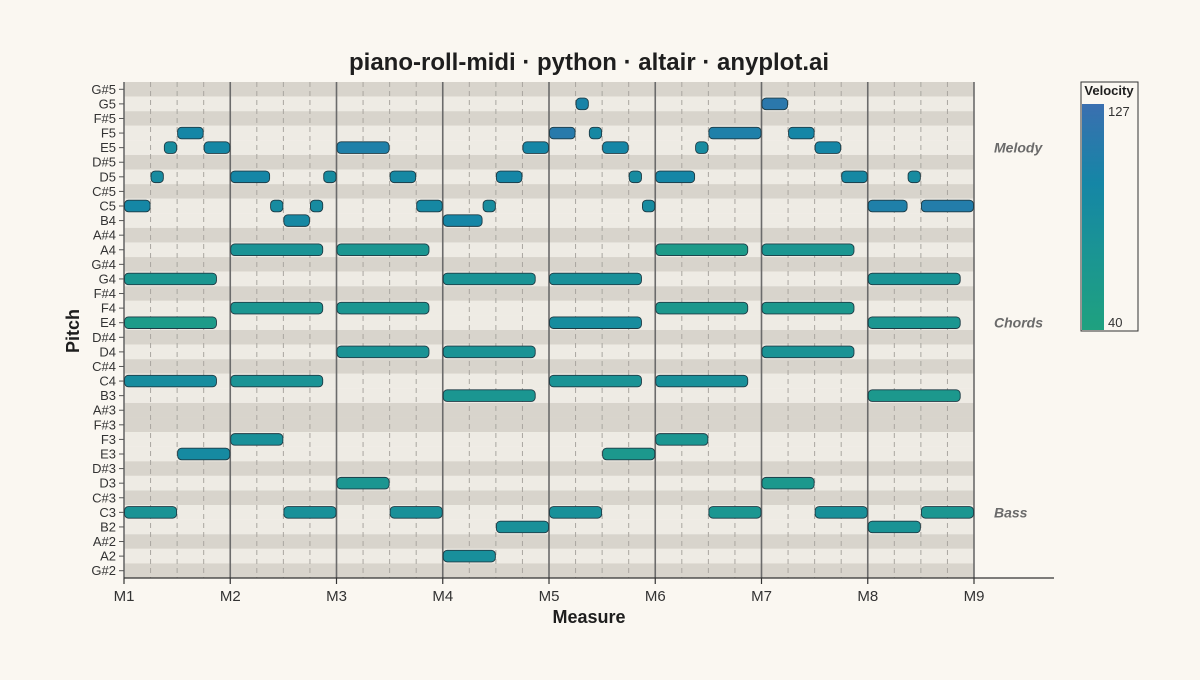 The height and width of the screenshot is (680, 1200). I want to click on velocity-legend: Velocity 127 40, so click(1109, 206).